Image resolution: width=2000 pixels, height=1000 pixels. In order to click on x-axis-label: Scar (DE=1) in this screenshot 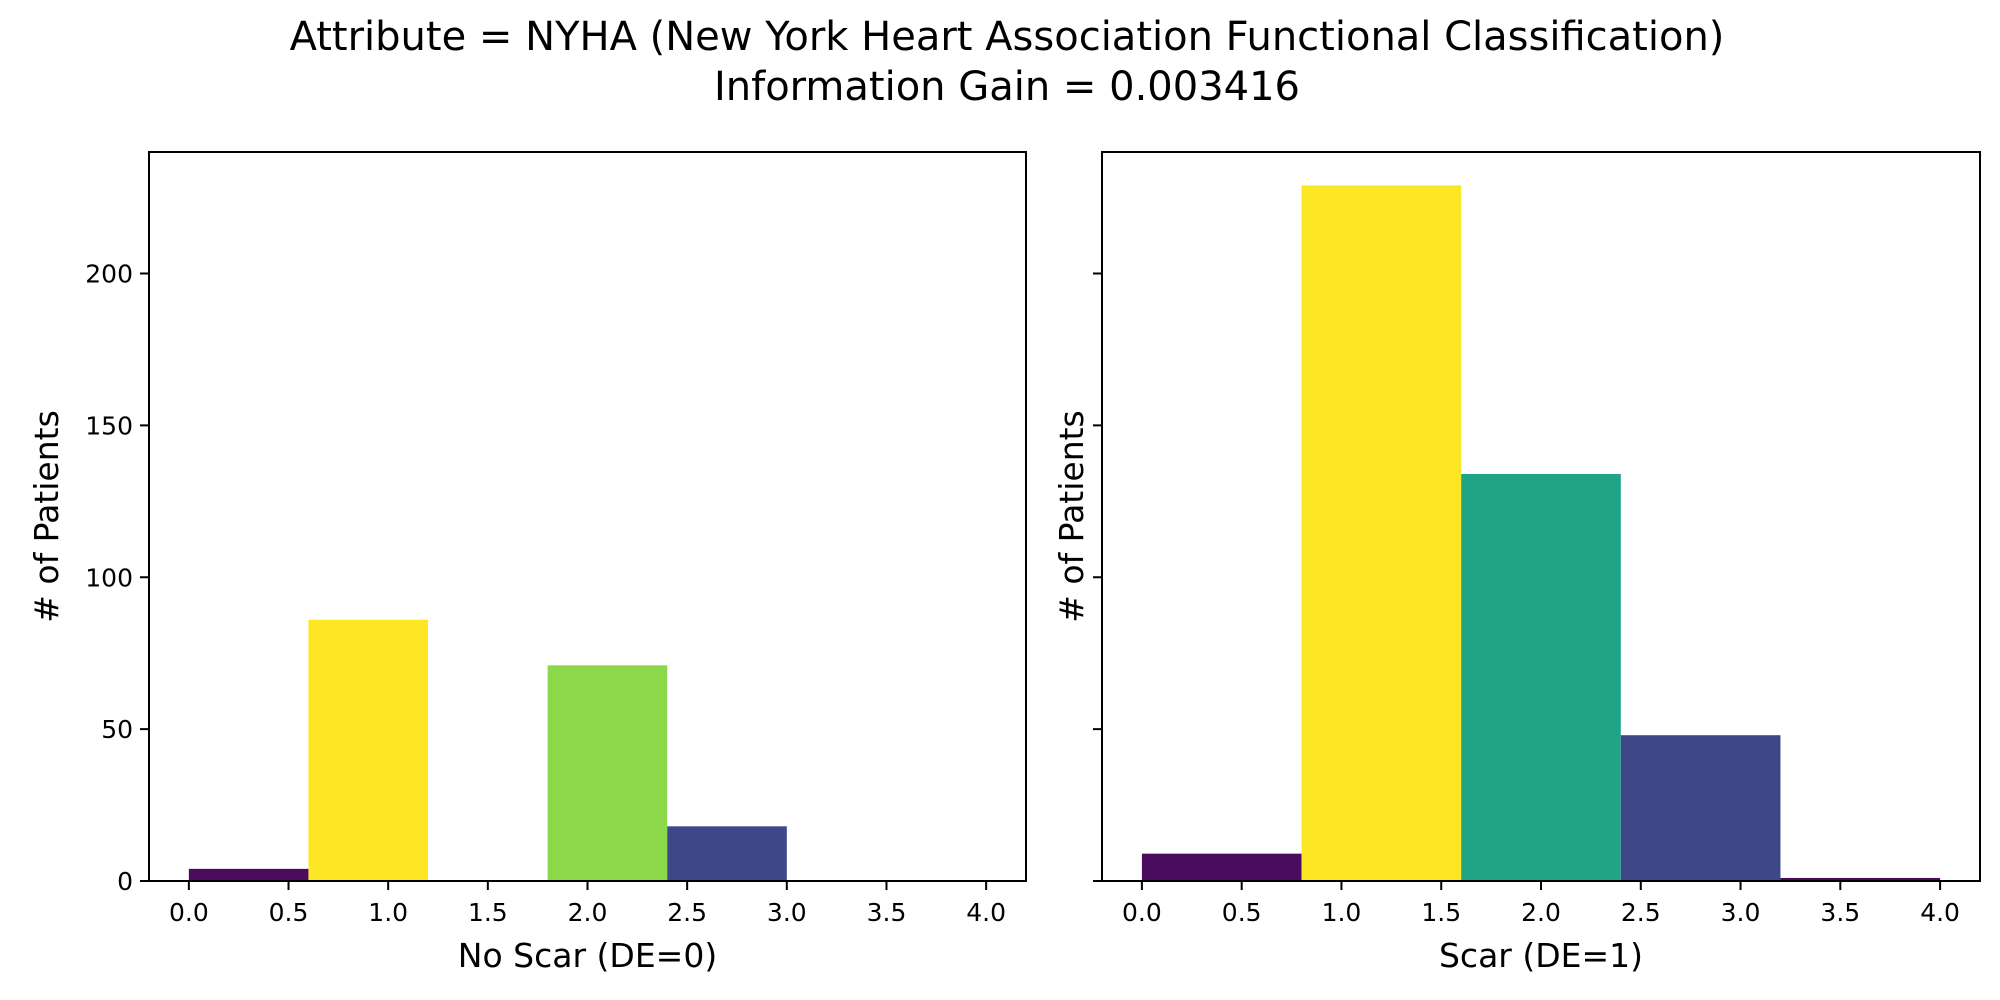, I will do `click(1541, 955)`.